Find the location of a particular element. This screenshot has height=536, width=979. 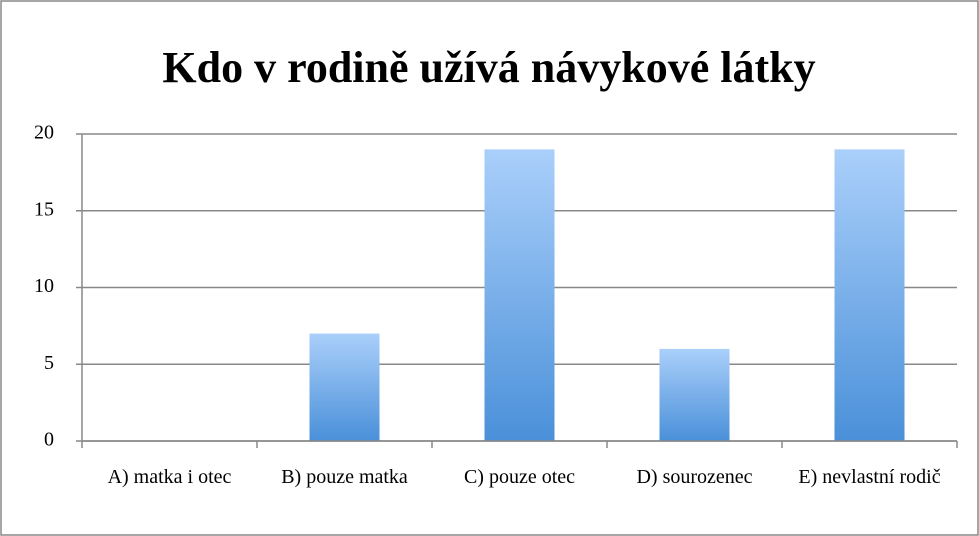

x-tick-label: D) sourozenec is located at coordinates (694, 477).